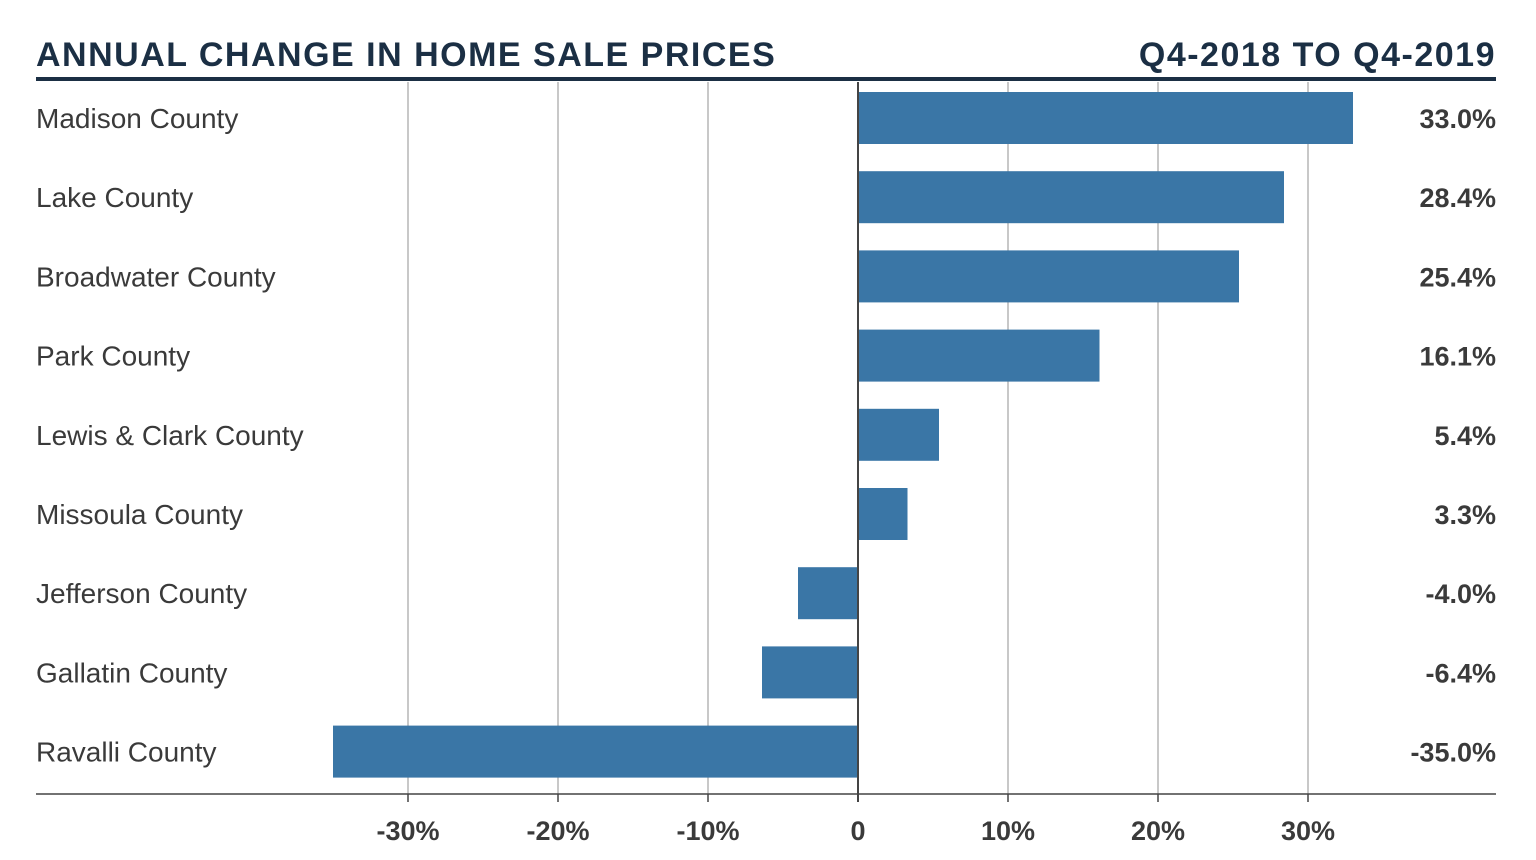  What do you see at coordinates (141, 593) in the screenshot?
I see `category-label: Jefferson County` at bounding box center [141, 593].